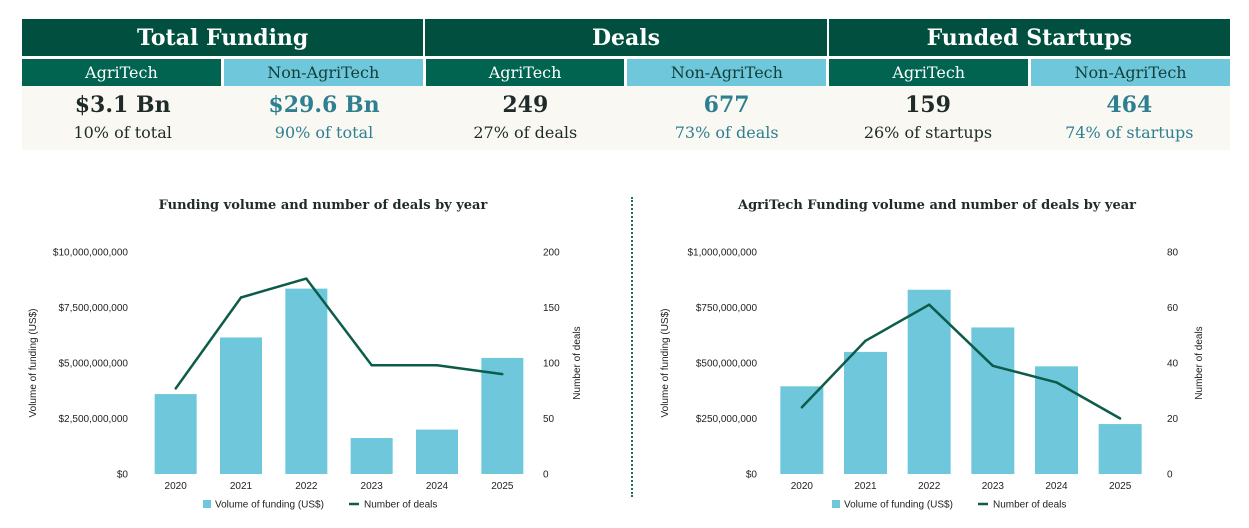  I want to click on agritech-y2-tick-label: 80, so click(1173, 253).